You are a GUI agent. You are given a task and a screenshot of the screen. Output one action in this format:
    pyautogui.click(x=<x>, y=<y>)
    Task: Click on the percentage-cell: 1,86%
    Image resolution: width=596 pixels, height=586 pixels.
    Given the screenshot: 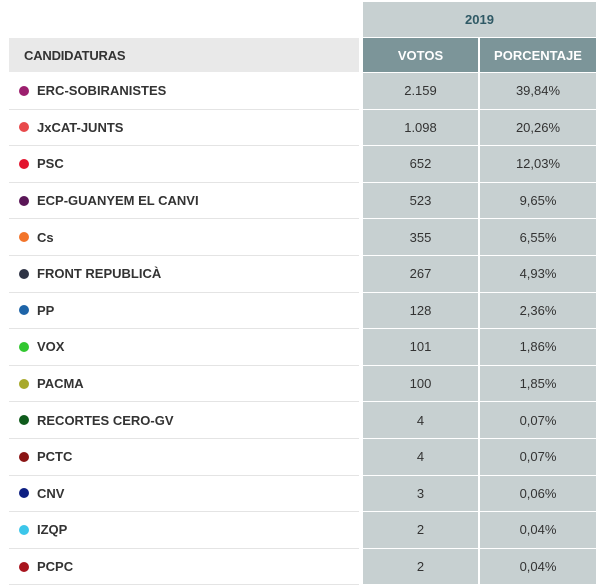 What is the action you would take?
    pyautogui.click(x=538, y=347)
    